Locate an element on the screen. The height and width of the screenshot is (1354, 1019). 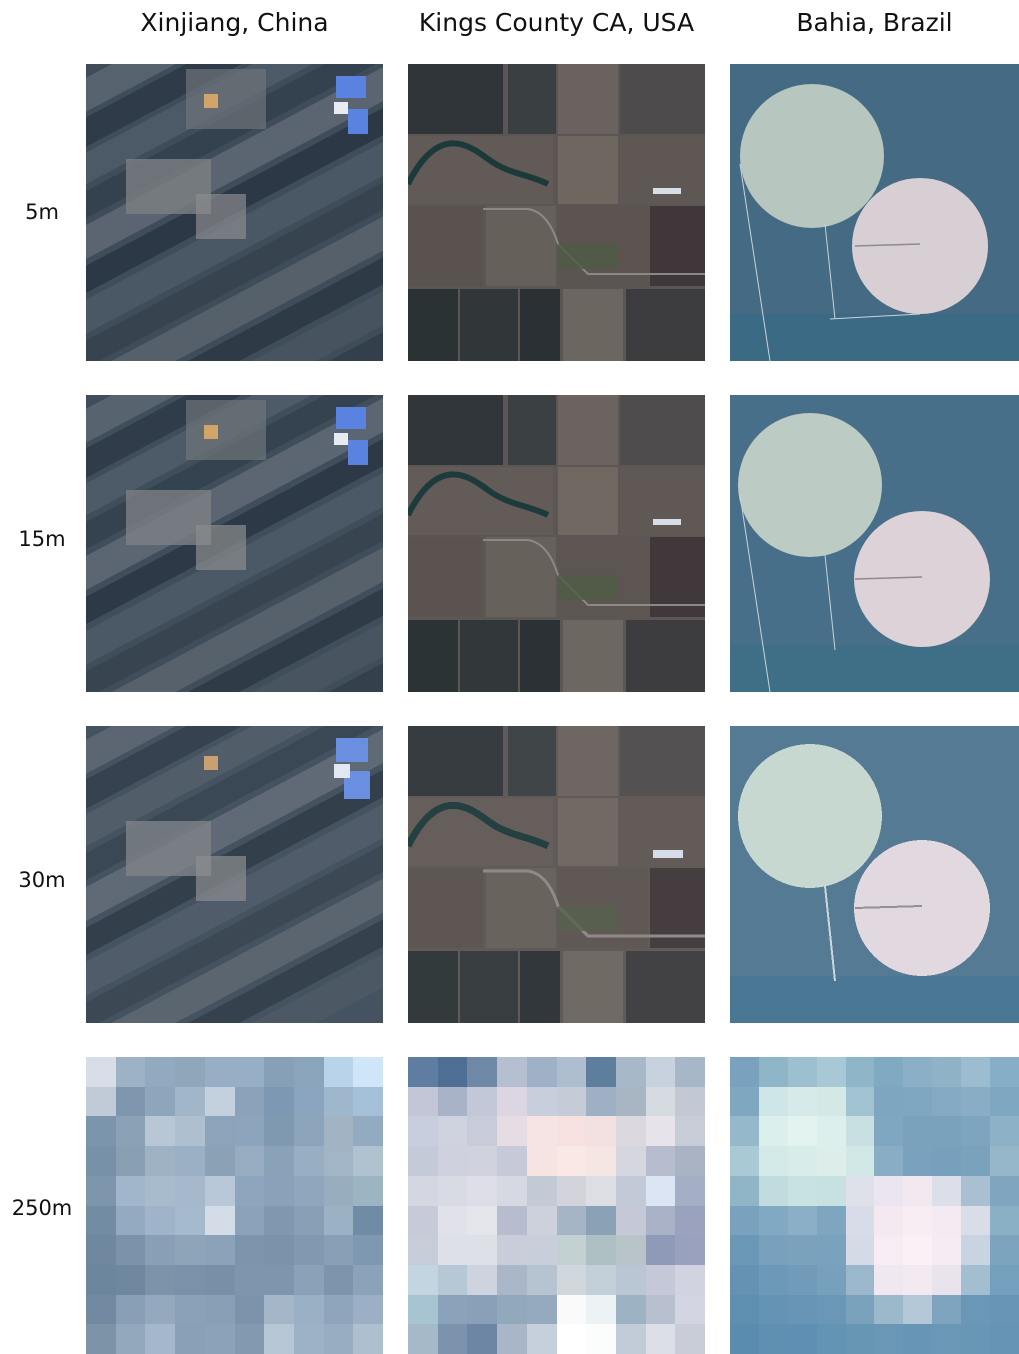
kings-county-coarse-grid is located at coordinates (556, 1205).